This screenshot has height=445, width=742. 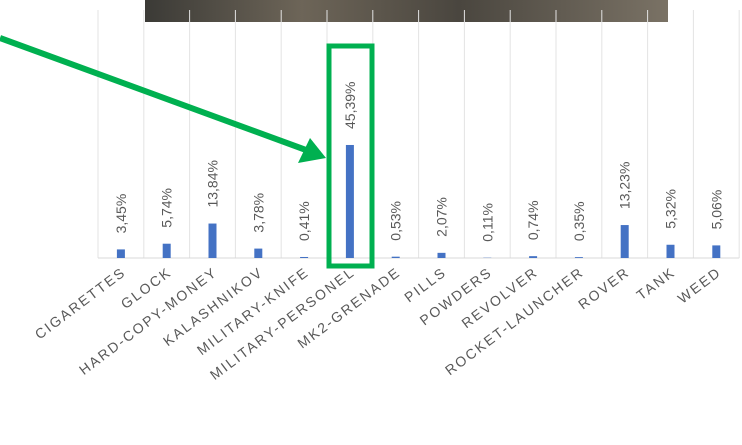 What do you see at coordinates (258, 213) in the screenshot?
I see `value-label: 3,78%` at bounding box center [258, 213].